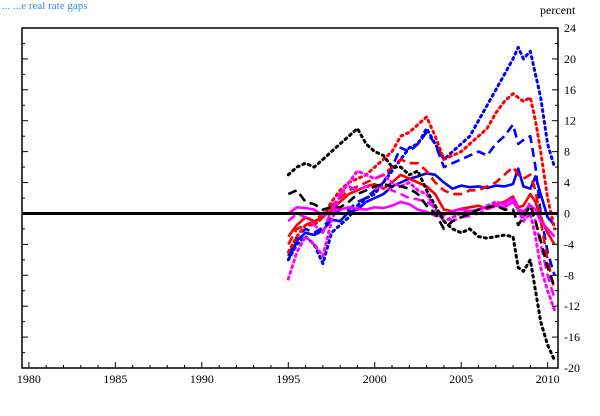  What do you see at coordinates (375, 379) in the screenshot?
I see `x-tick-label: 2000` at bounding box center [375, 379].